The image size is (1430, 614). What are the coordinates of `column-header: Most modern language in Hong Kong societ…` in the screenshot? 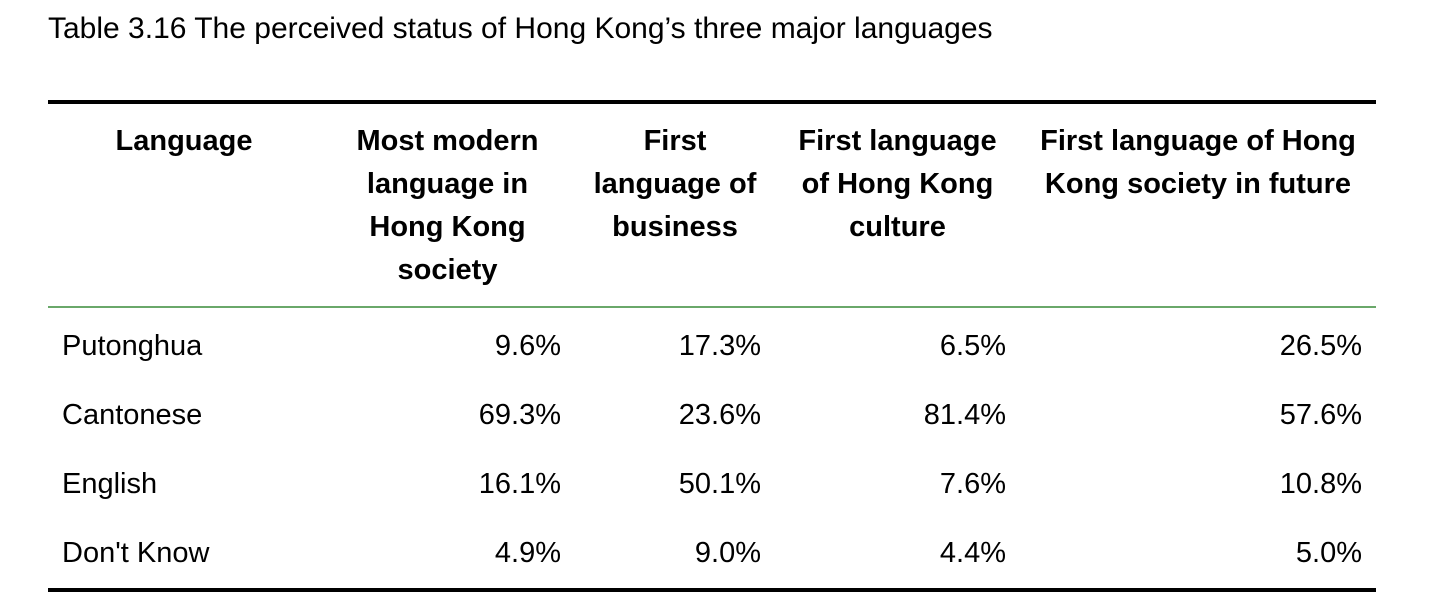 It's located at (447, 205).